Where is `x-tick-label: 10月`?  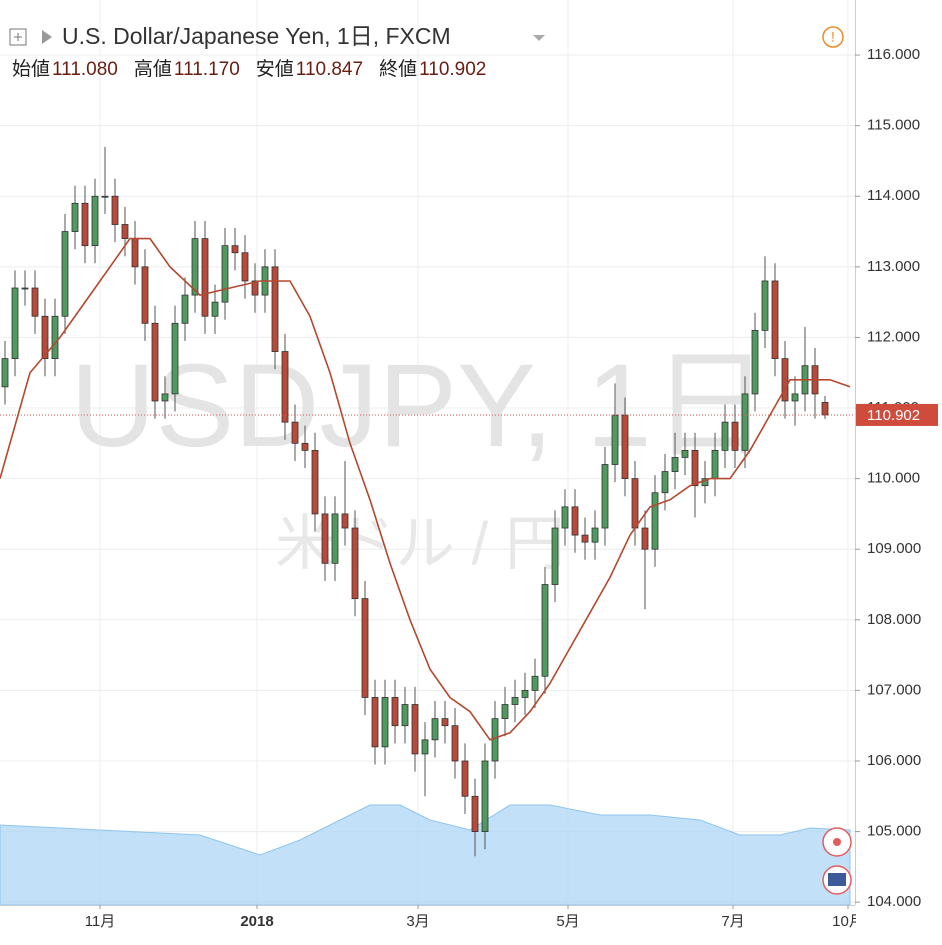 x-tick-label: 10月 is located at coordinates (848, 921).